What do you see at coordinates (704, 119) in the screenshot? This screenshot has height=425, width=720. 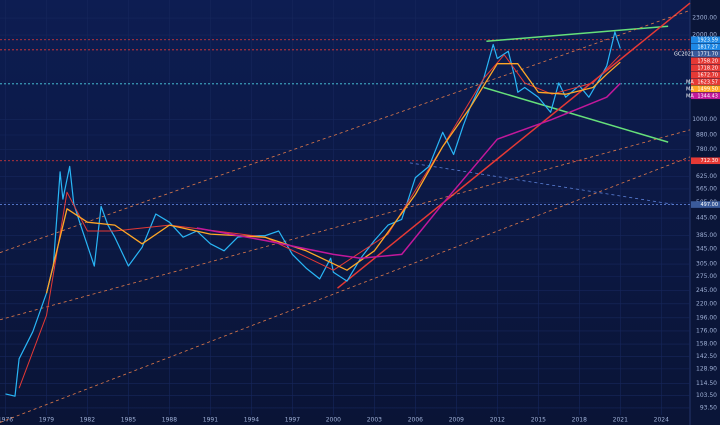 I see `y-tick-label: 1000.00` at bounding box center [704, 119].